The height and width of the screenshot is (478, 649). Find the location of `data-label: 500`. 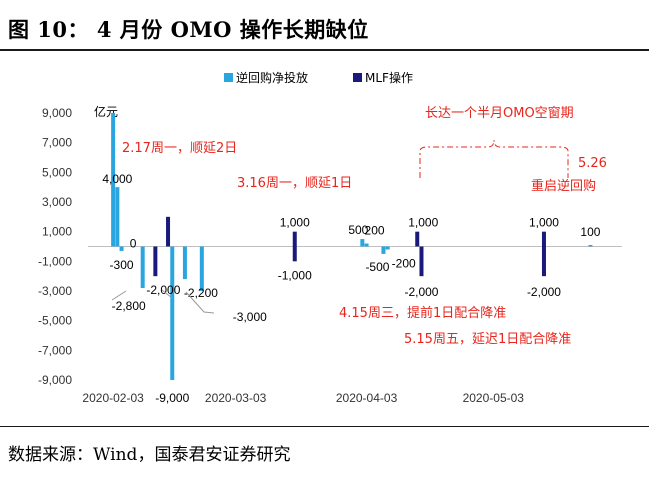

data-label: 500 is located at coordinates (358, 230).